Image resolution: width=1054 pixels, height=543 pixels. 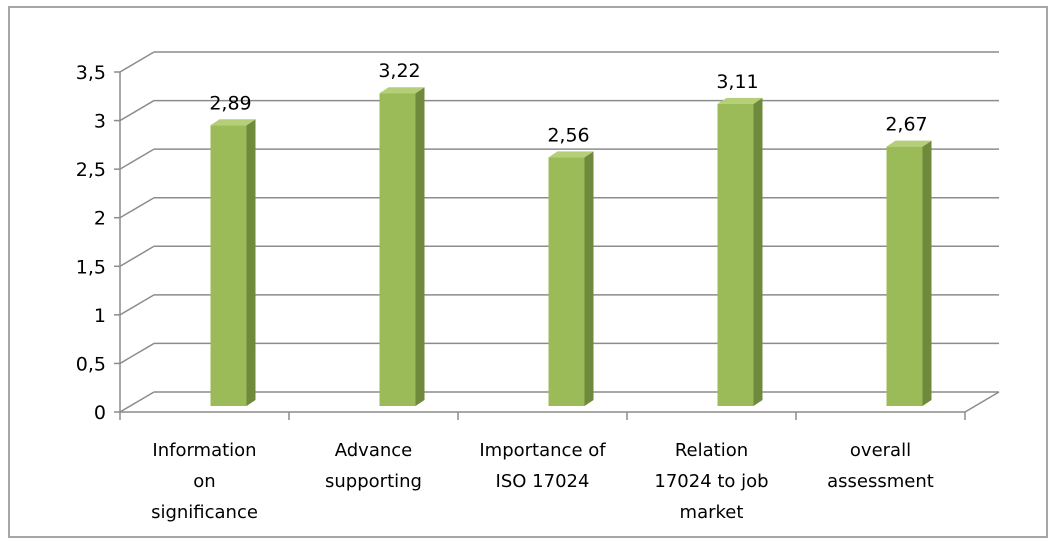 What do you see at coordinates (568, 135) in the screenshot?
I see `data-label: 2,56` at bounding box center [568, 135].